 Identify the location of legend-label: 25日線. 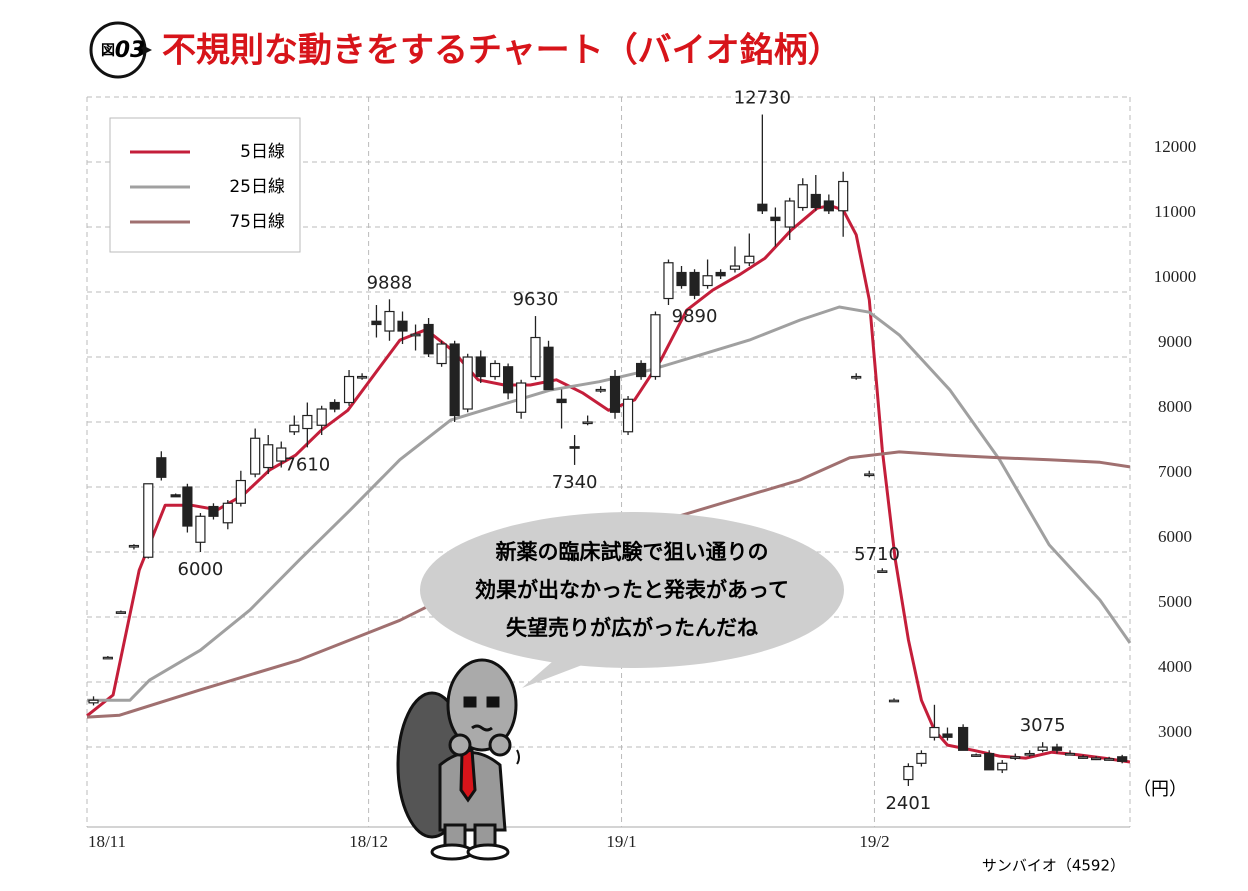
(257, 187).